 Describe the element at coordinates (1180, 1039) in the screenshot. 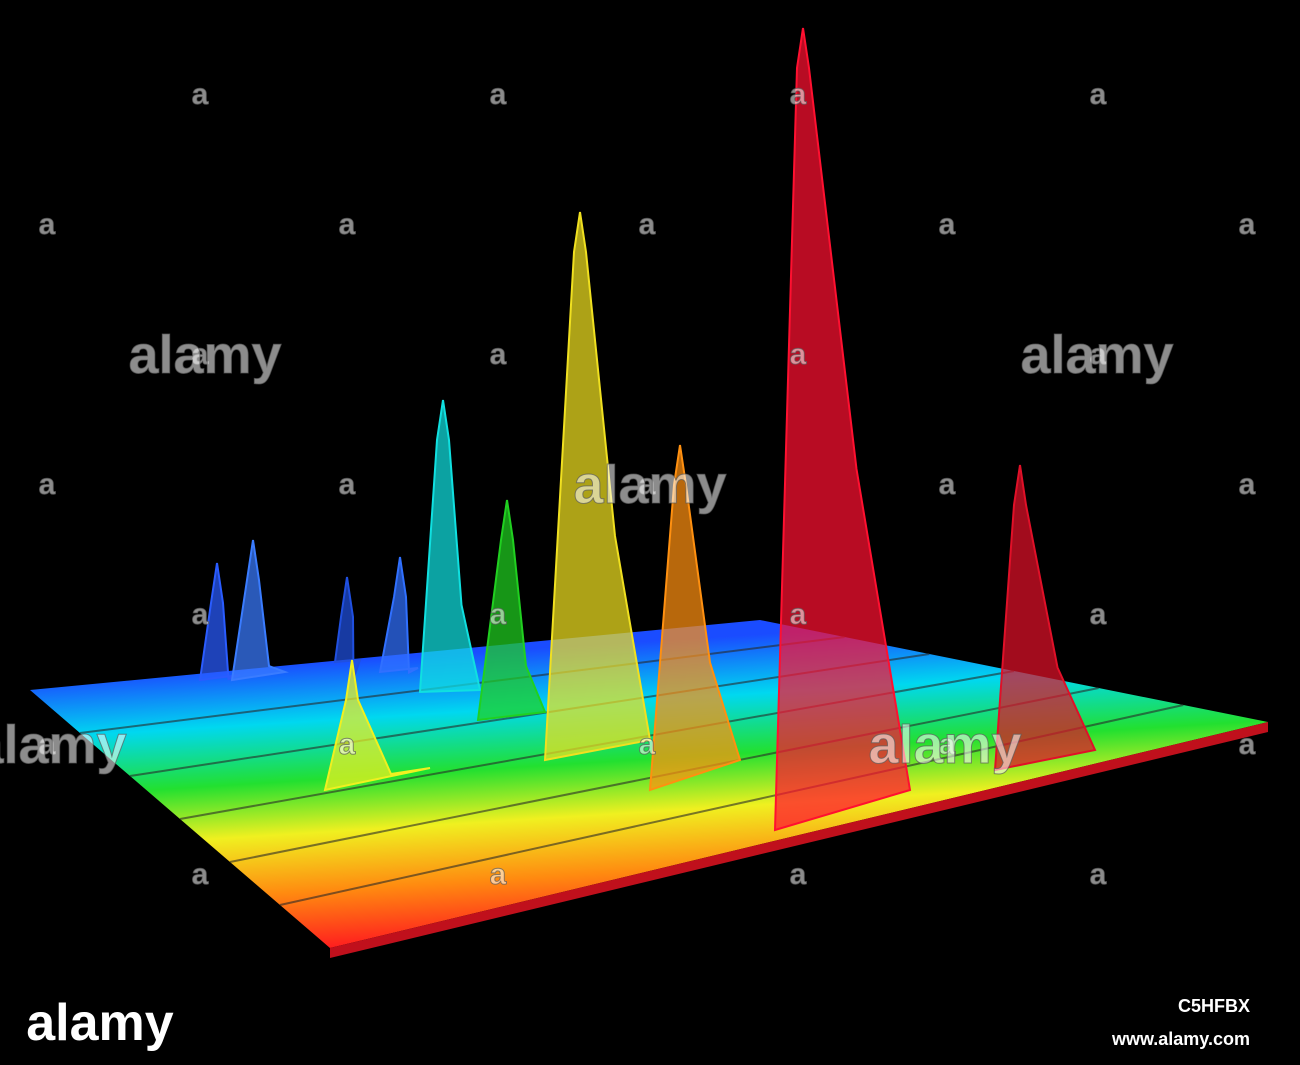

I see `url: www.alamy.com` at that location.